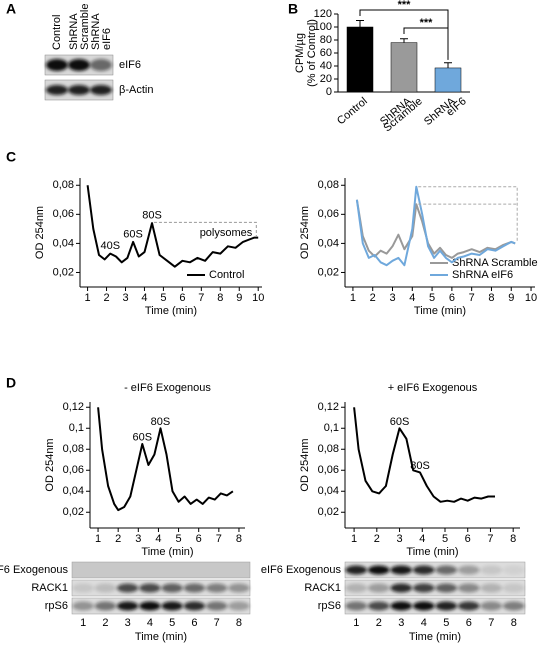 Image resolution: width=550 pixels, height=646 pixels. I want to click on lane-label: ShRNA, so click(96, 31).